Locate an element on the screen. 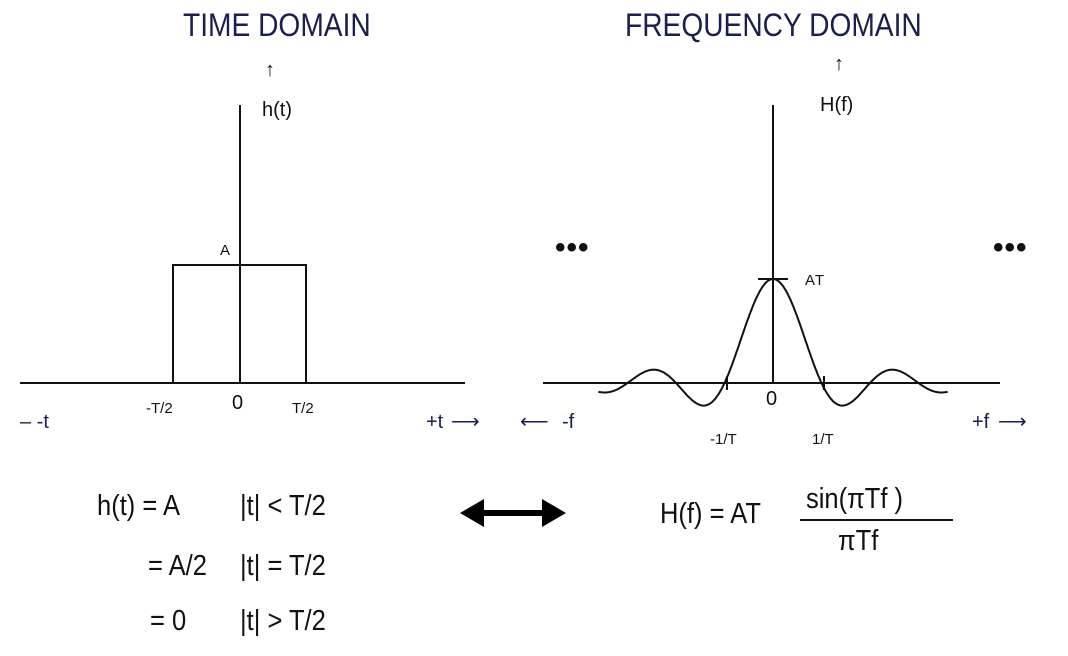 The image size is (1068, 656). tick-pos-one-over-t: 1/T is located at coordinates (823, 439).